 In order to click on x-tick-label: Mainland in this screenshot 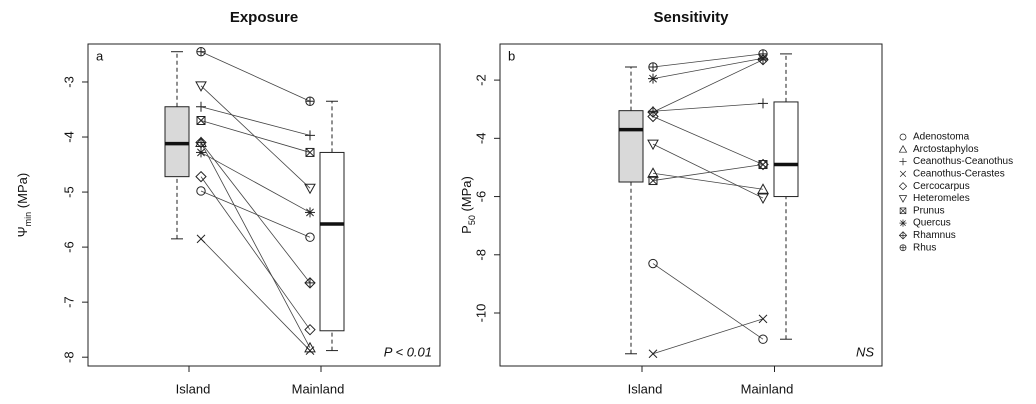, I will do `click(318, 388)`.